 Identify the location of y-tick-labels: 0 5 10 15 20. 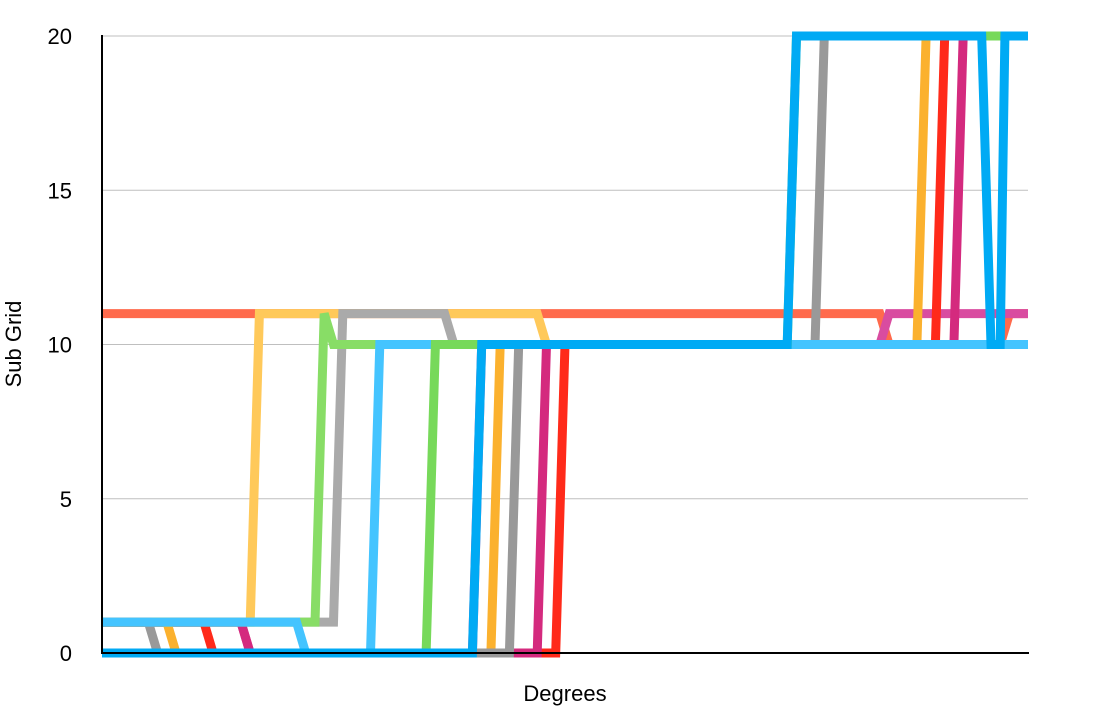
(60, 345).